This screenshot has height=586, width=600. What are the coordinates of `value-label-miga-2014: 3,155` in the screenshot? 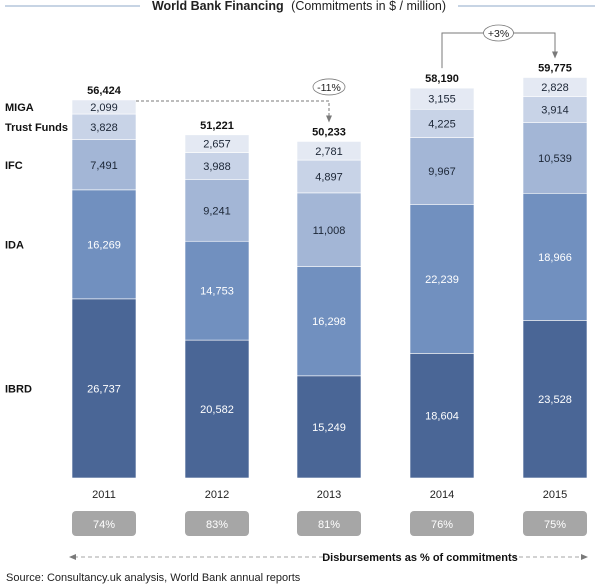 It's located at (442, 100).